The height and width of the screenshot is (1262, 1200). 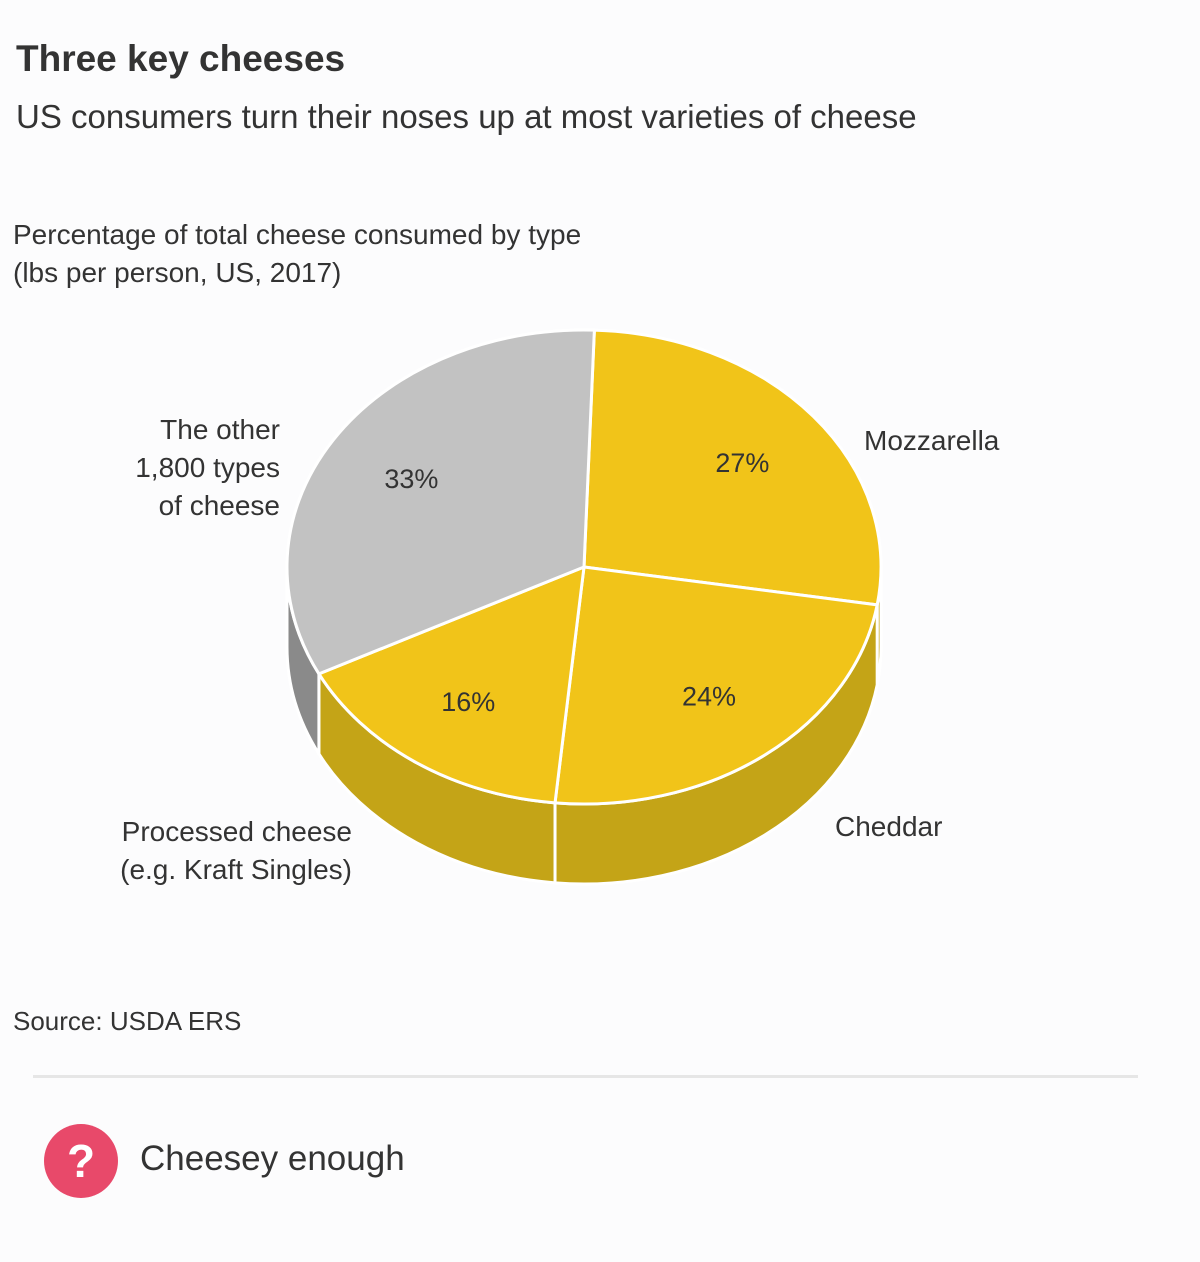 I want to click on slice-label-other-line-1: The other, so click(x=220, y=429).